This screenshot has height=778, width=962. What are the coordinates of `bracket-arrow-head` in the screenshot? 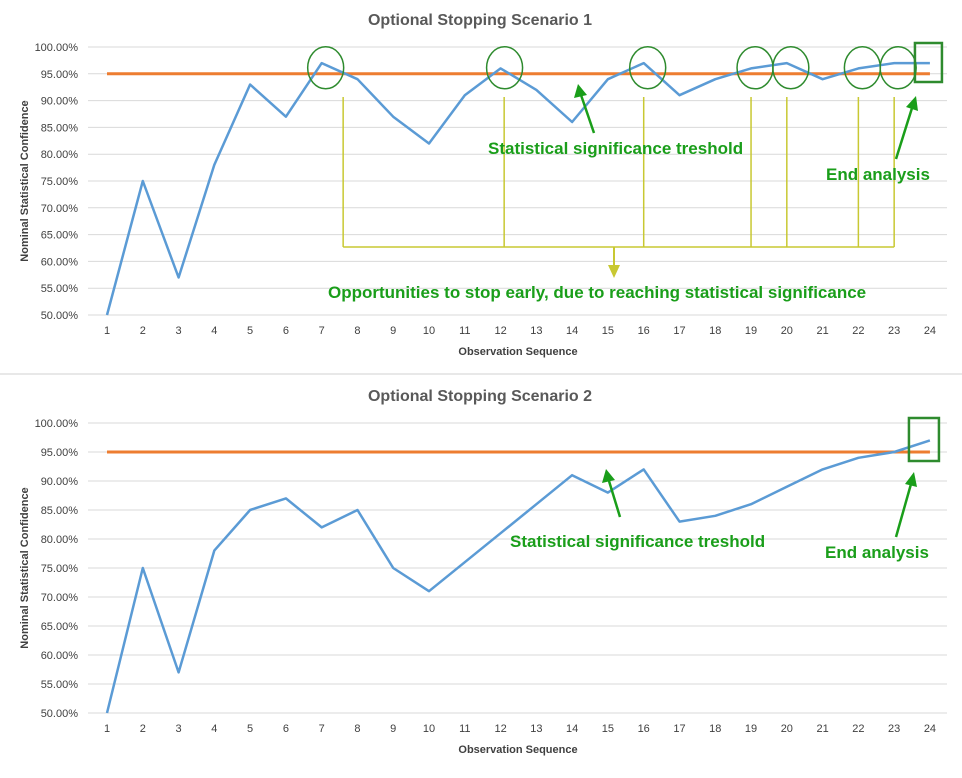 It's located at (614, 271).